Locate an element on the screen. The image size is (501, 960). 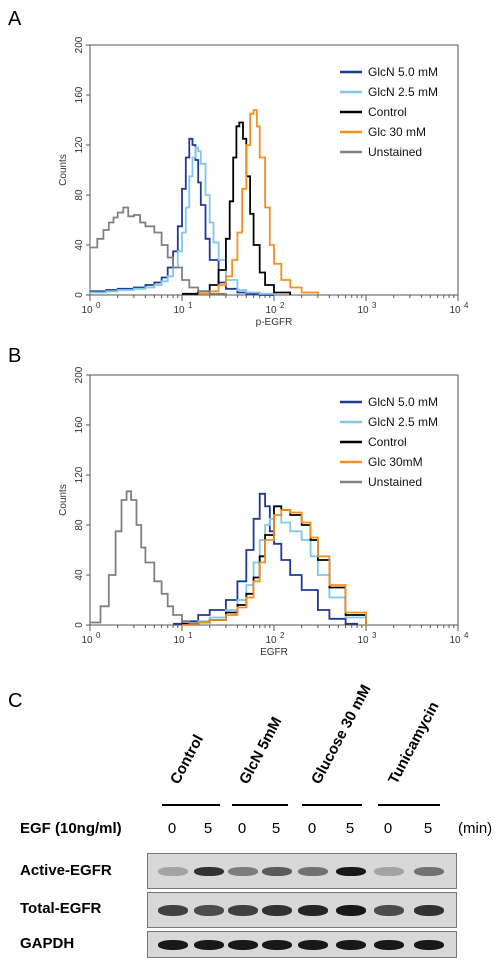
blot-active-egfr is located at coordinates (302, 871).